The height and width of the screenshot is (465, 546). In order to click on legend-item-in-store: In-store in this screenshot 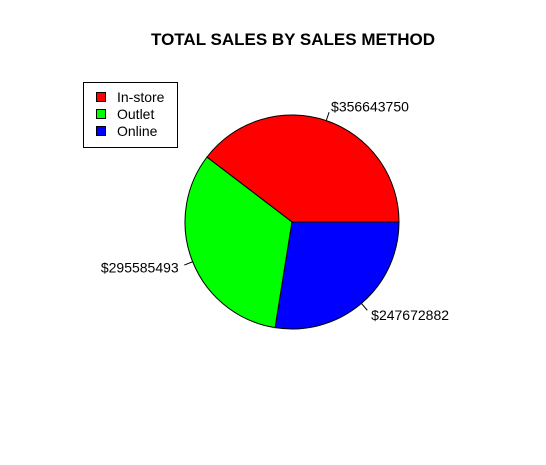, I will do `click(130, 96)`.